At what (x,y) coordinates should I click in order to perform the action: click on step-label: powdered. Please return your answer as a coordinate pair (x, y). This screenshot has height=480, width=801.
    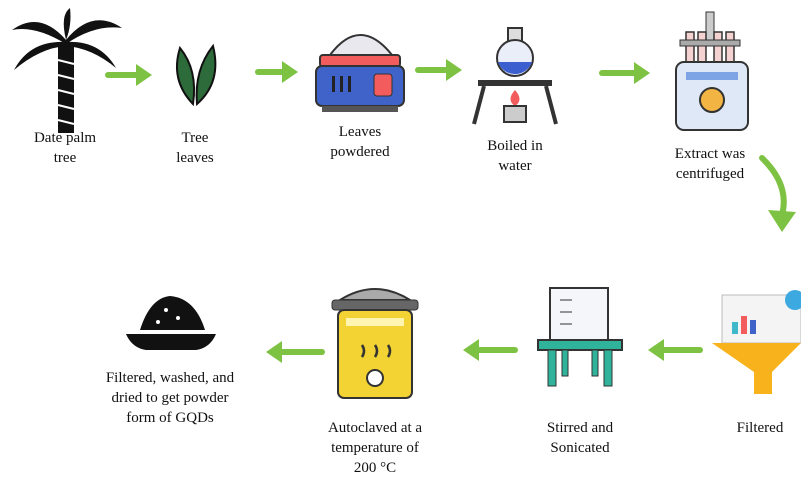
    Looking at the image, I should click on (360, 152).